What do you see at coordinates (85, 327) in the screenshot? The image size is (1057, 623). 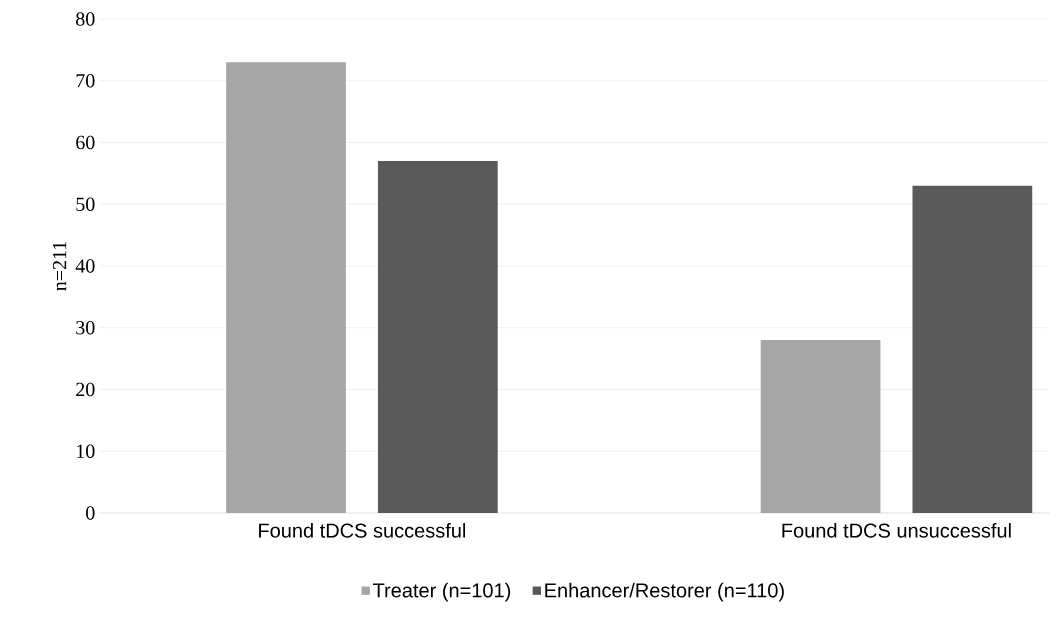 I see `y-tick-label: 30` at bounding box center [85, 327].